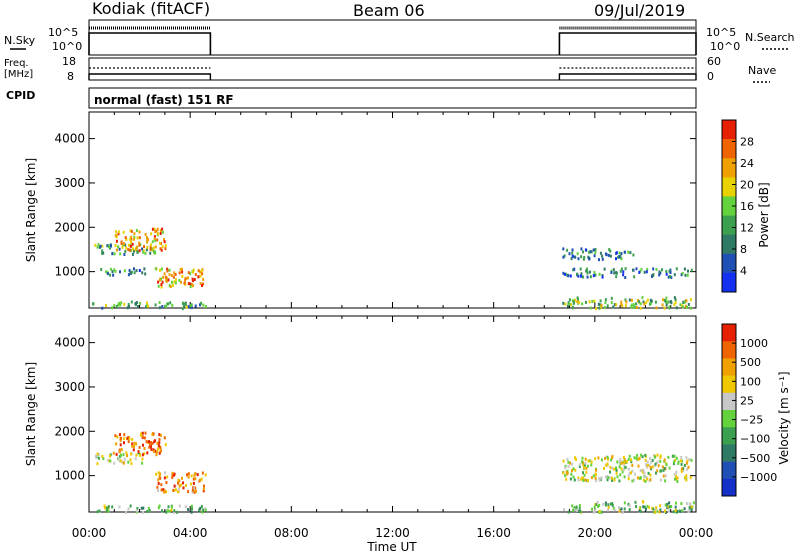  What do you see at coordinates (750, 381) in the screenshot?
I see `colorbar-tick-label: 100` at bounding box center [750, 381].